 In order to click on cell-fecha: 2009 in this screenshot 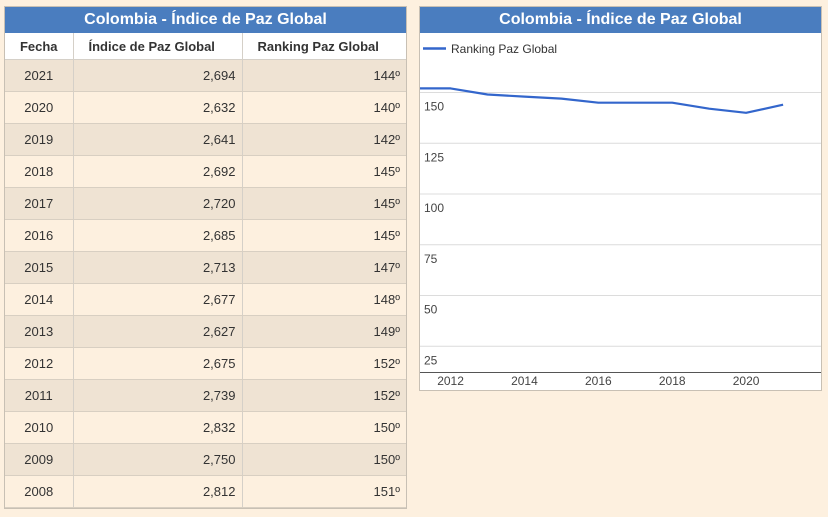, I will do `click(39, 459)`.